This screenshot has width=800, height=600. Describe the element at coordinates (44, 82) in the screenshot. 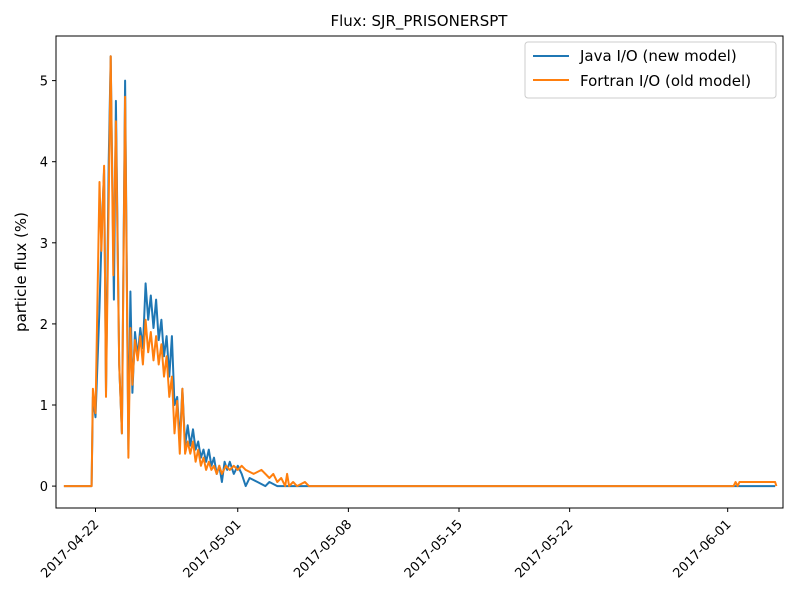

I see `y-tick-label: 5` at that location.